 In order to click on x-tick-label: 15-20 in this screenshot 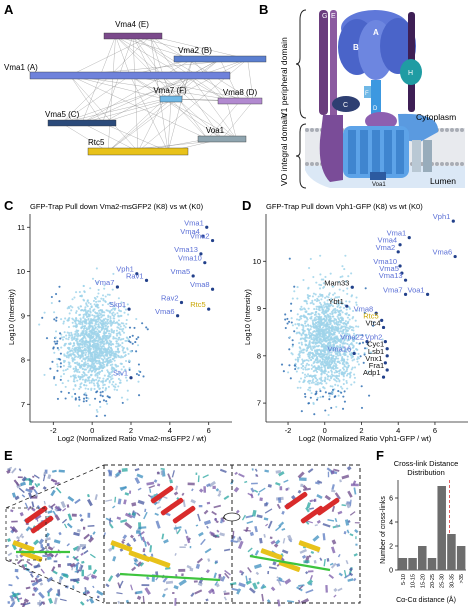, I will do `click(423, 581)`.